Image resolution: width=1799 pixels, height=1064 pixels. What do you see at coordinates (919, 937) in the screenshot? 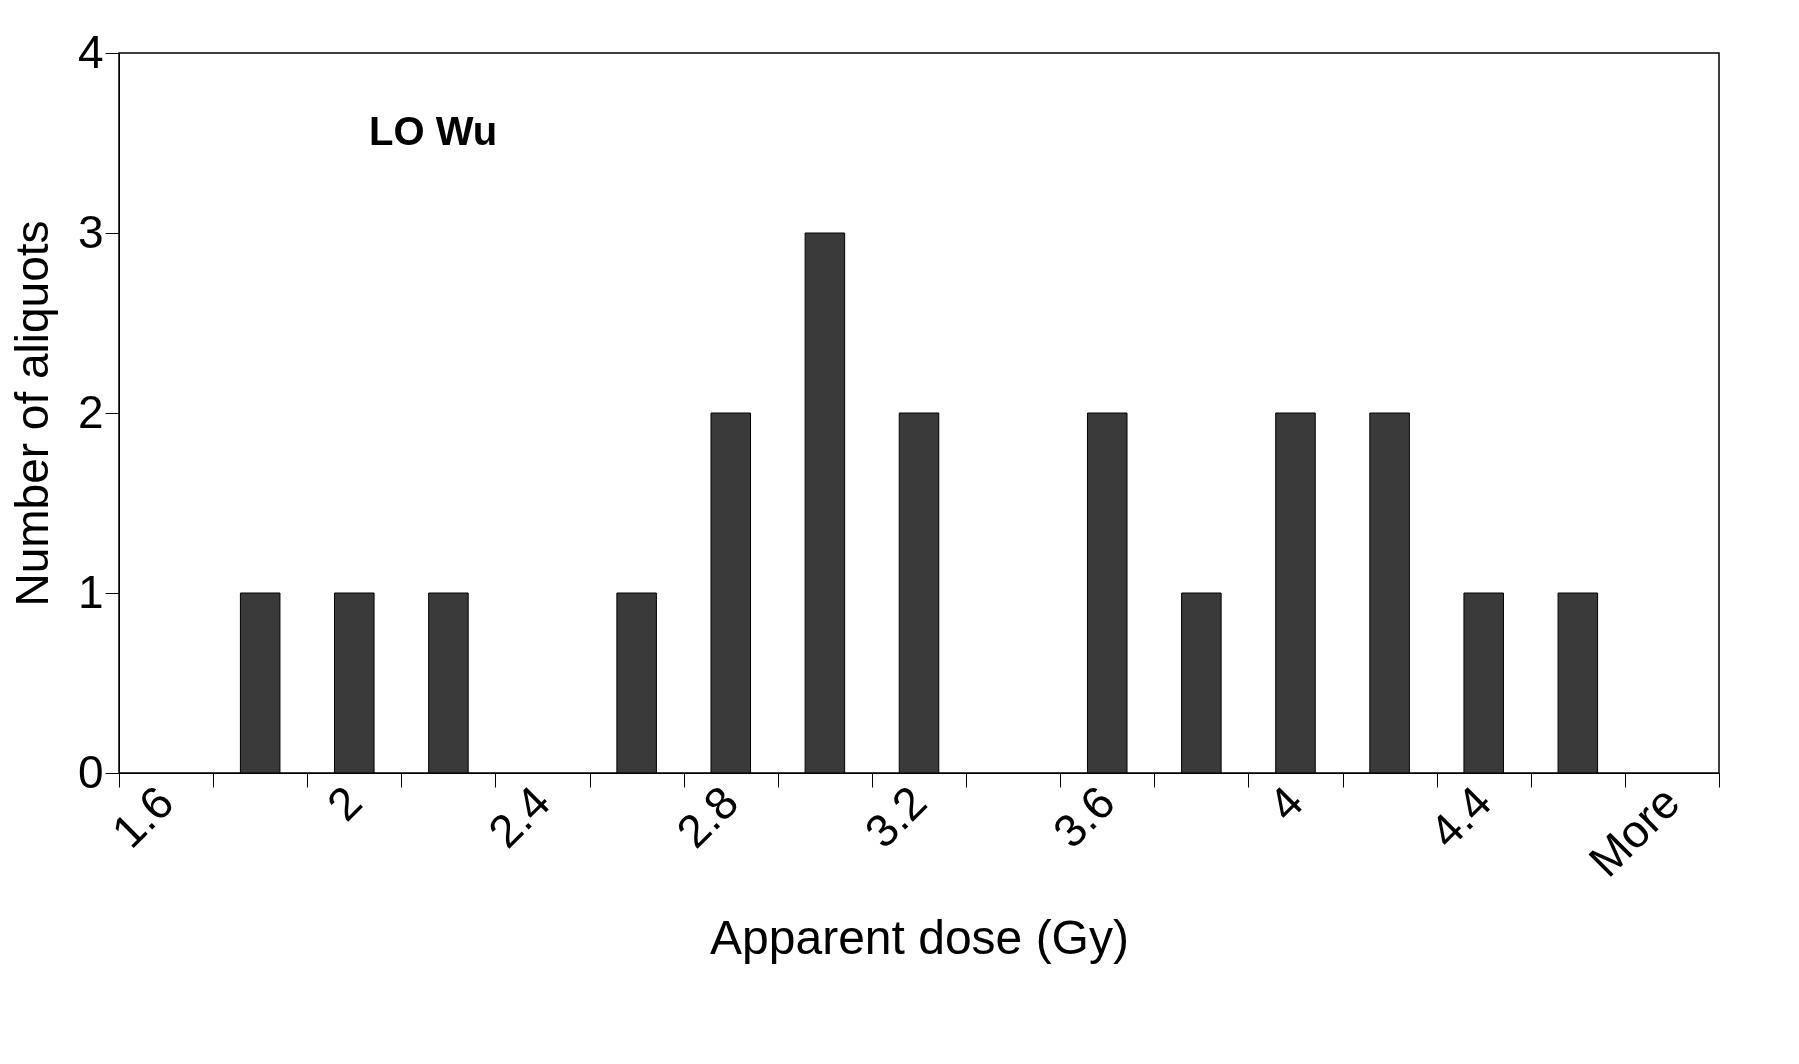
I see `x-axis-title: Apparent dose (Gy)` at bounding box center [919, 937].